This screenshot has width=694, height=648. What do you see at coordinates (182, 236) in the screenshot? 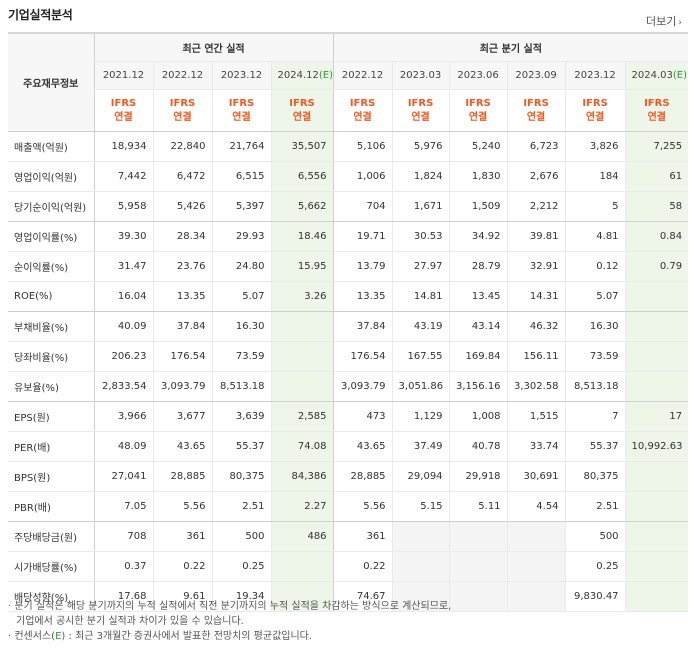
I see `annual-value-cell: 28.34` at bounding box center [182, 236].